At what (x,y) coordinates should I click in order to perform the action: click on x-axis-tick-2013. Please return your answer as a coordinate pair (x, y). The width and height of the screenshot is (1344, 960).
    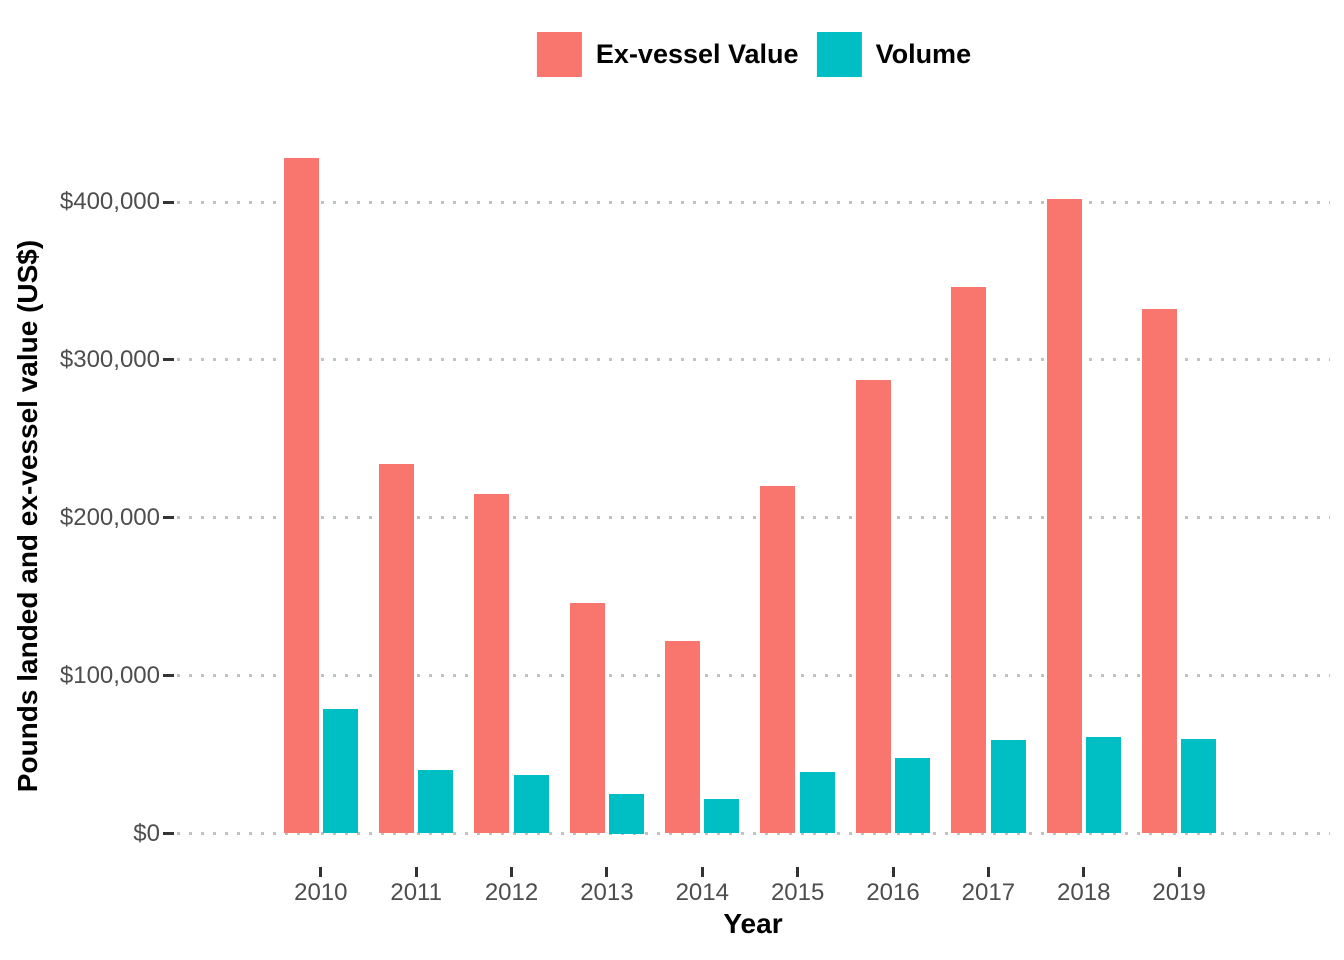
    Looking at the image, I should click on (607, 872).